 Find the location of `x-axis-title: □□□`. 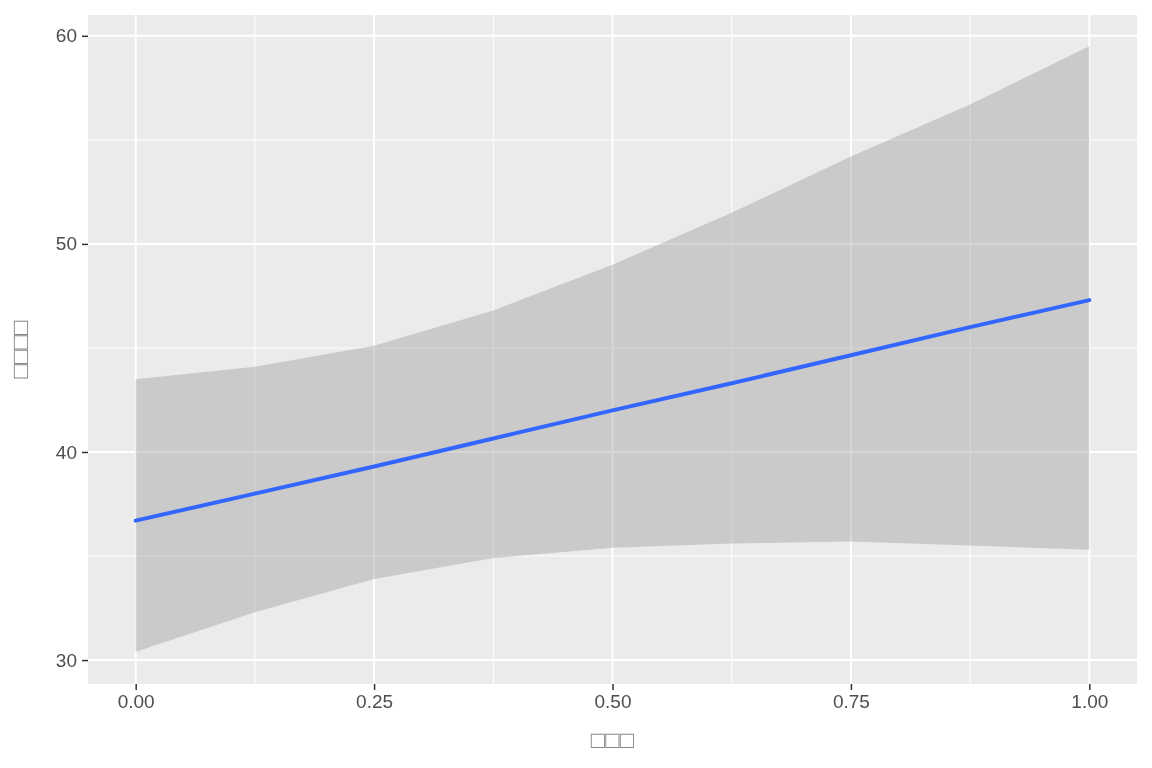

x-axis-title: □□□ is located at coordinates (612, 739).